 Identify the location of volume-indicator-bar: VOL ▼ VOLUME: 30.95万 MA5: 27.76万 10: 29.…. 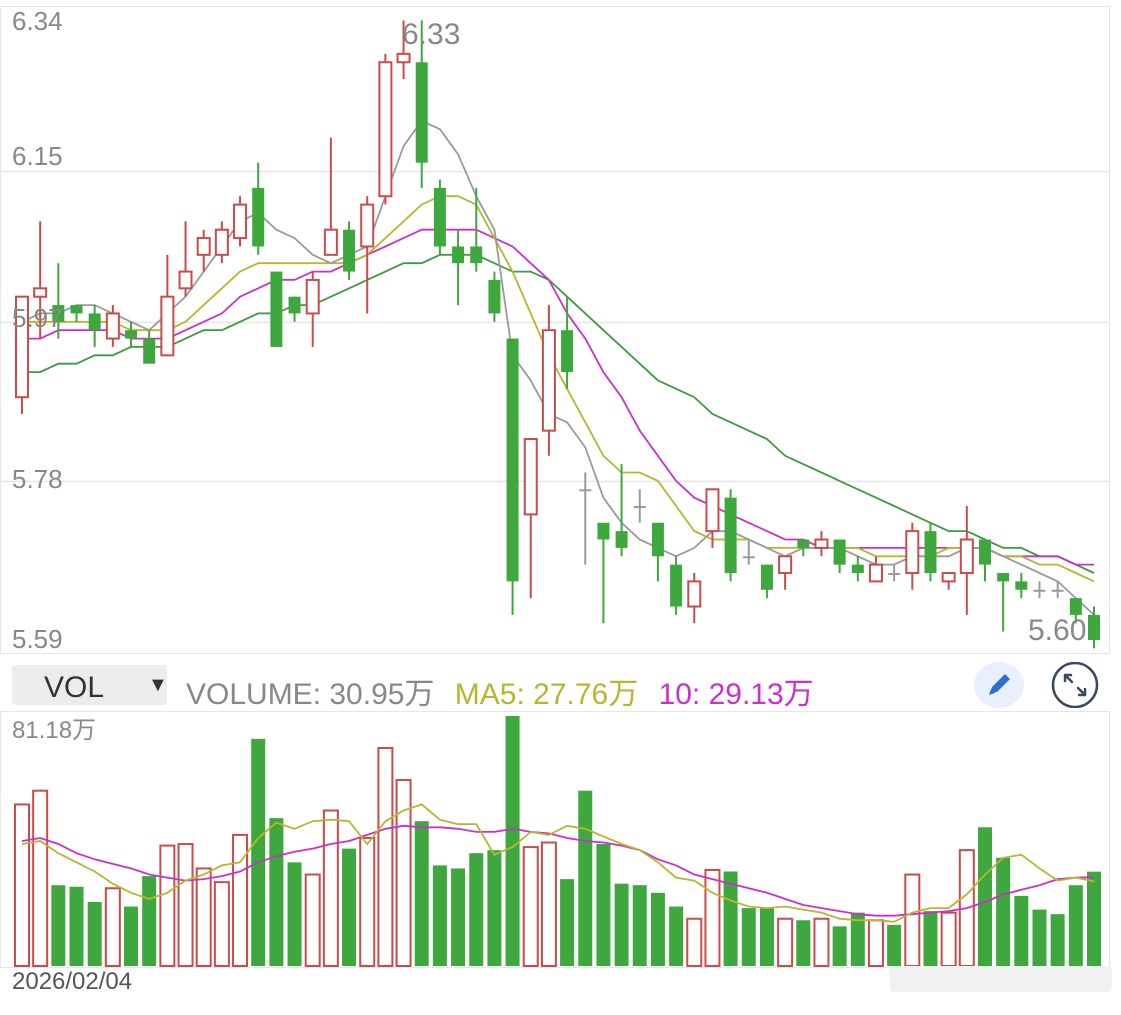
(560, 687).